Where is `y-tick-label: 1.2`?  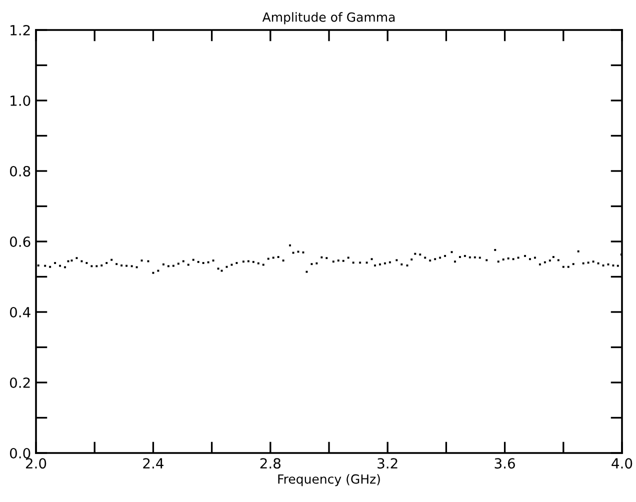
y-tick-label: 1.2 is located at coordinates (20, 30).